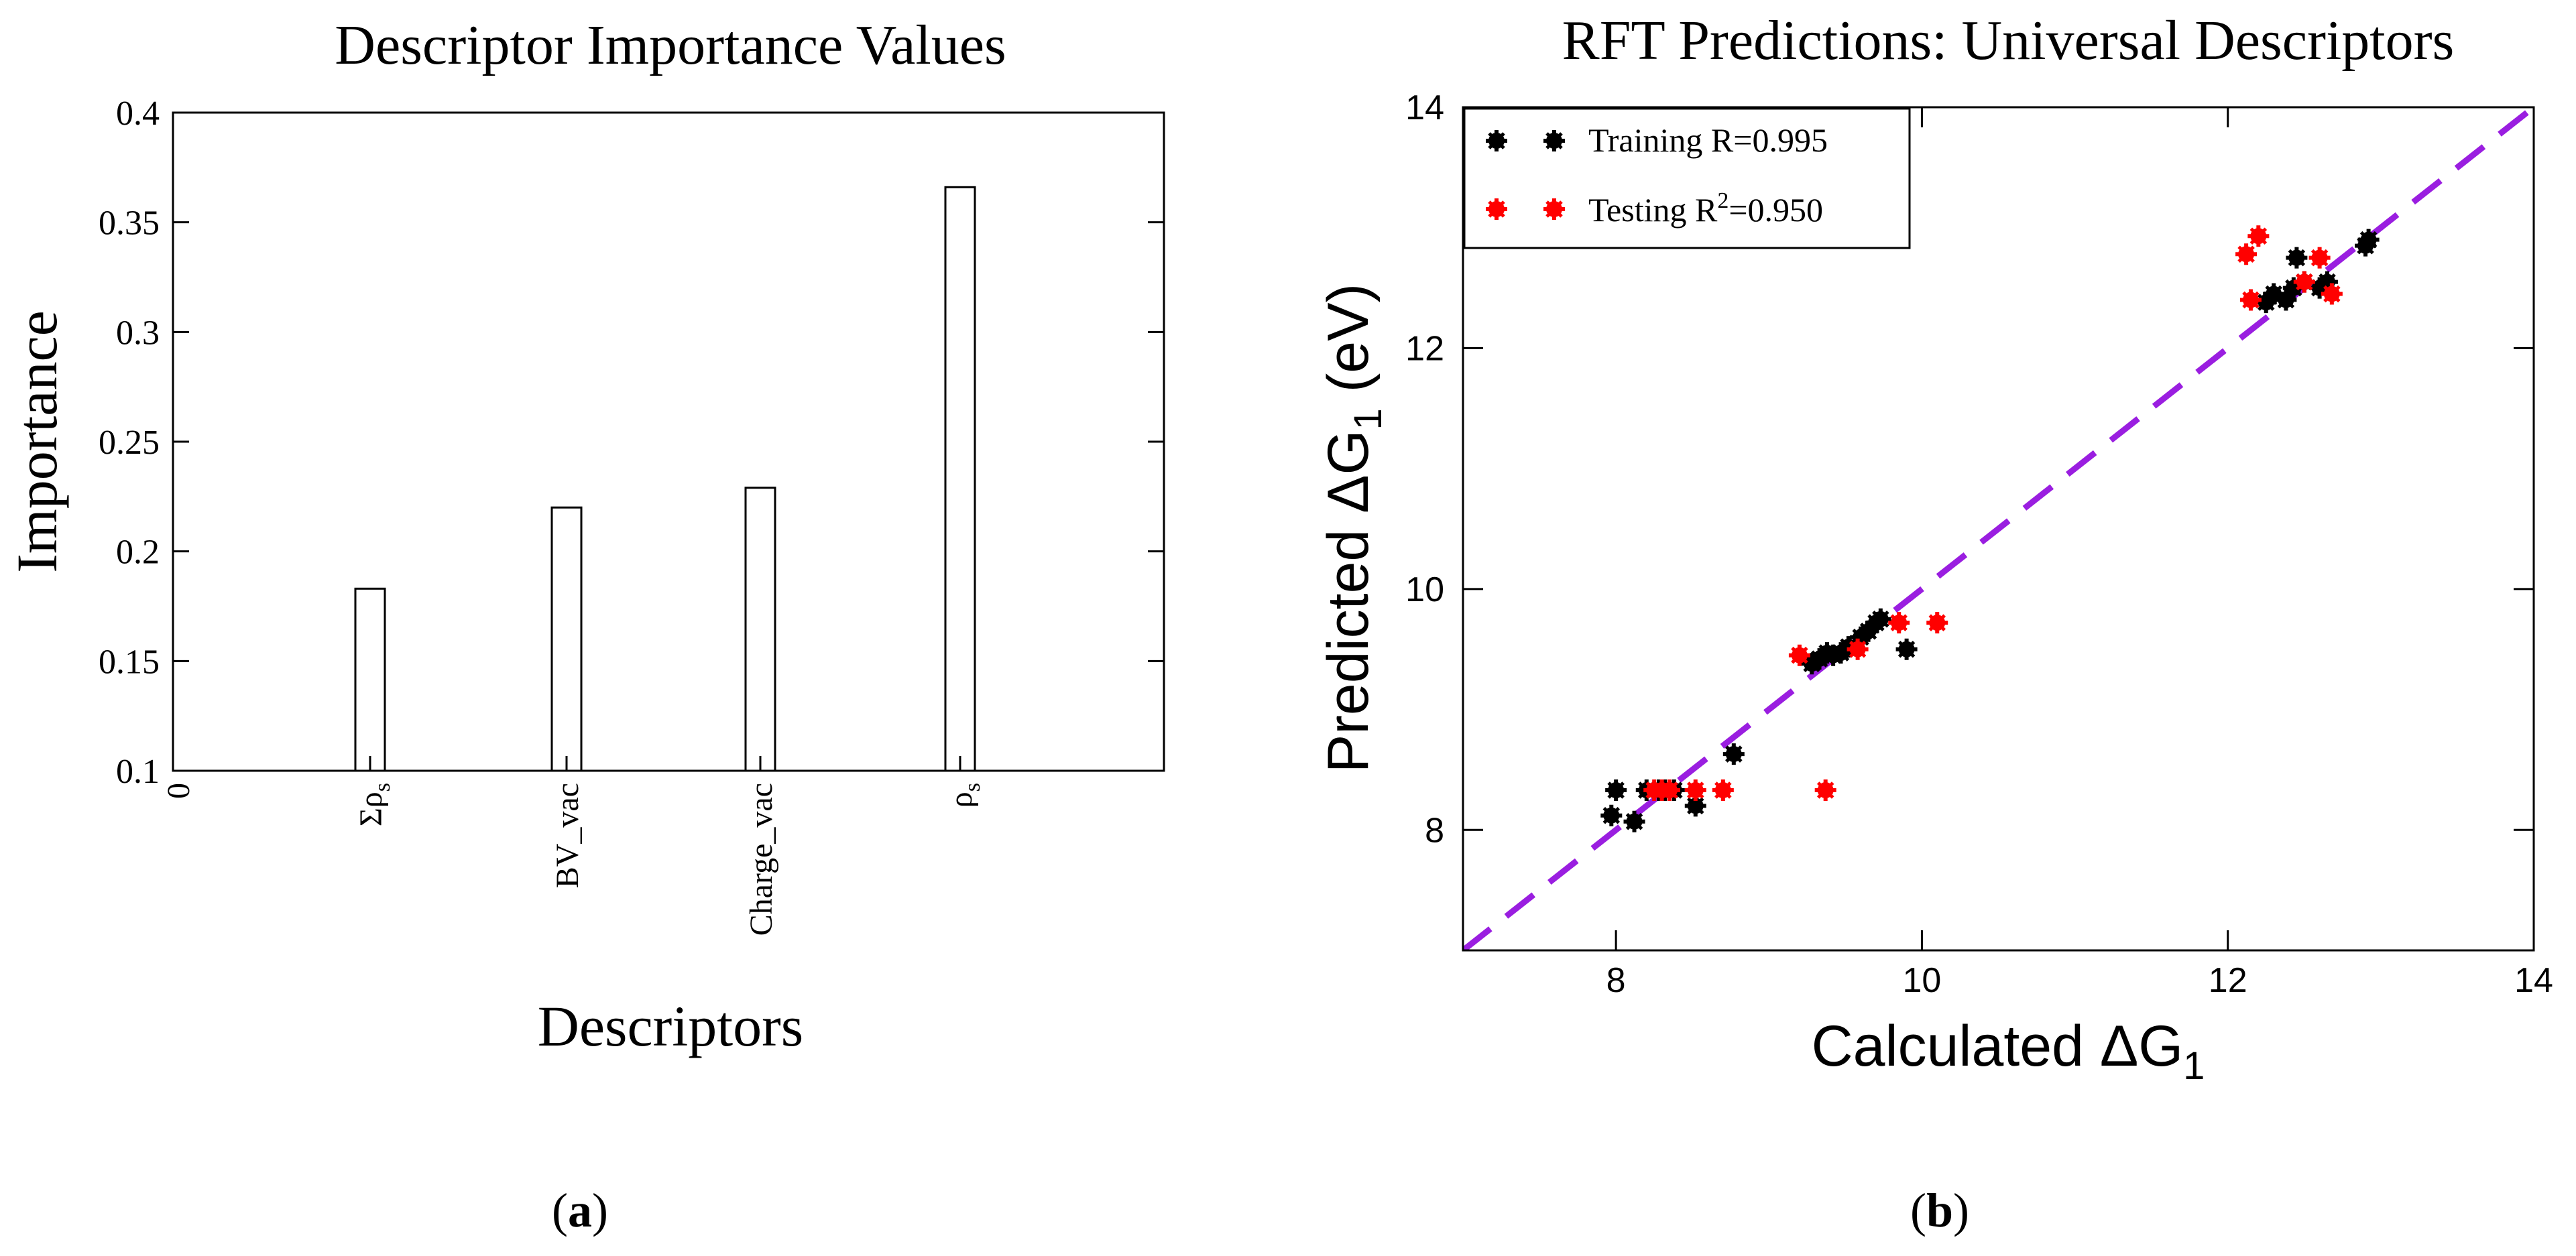 The image size is (2576, 1256). I want to click on chart-b-panel-label: (b), so click(1939, 1211).